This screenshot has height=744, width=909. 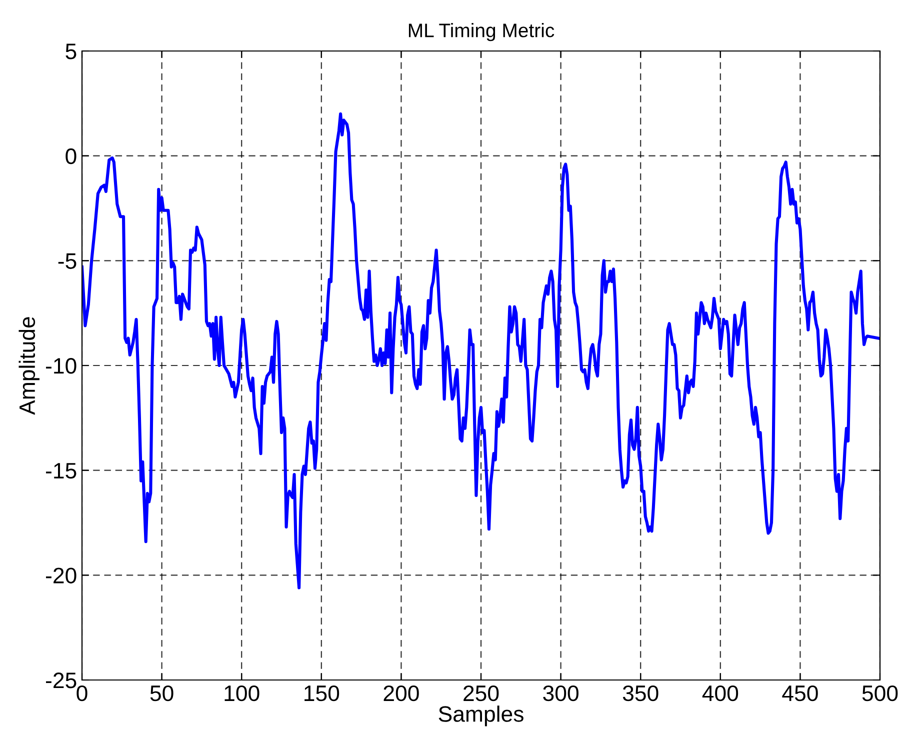 I want to click on x-tick-label: 100, so click(x=242, y=693).